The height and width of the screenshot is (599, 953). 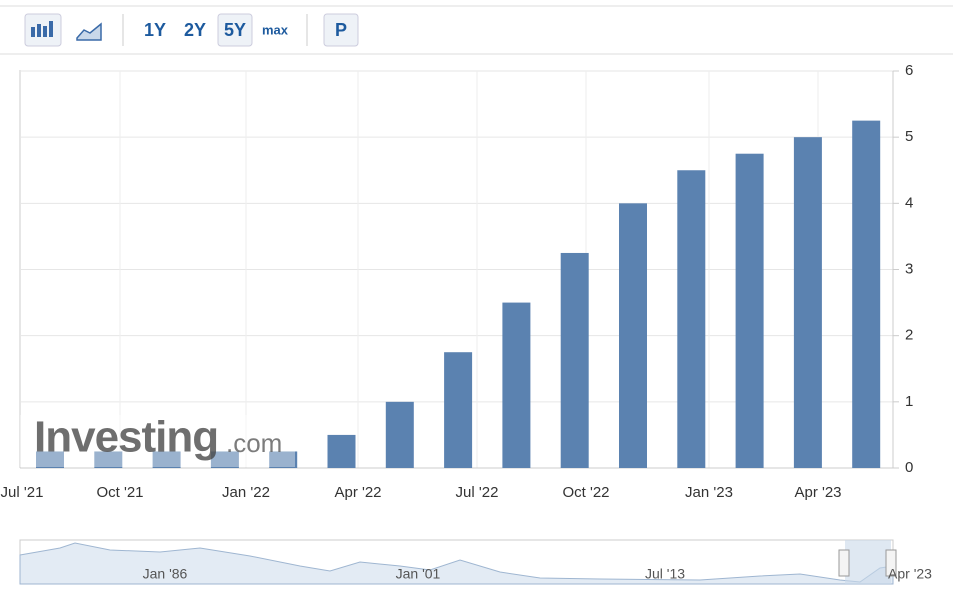 What do you see at coordinates (275, 29) in the screenshot?
I see `range-button: max` at bounding box center [275, 29].